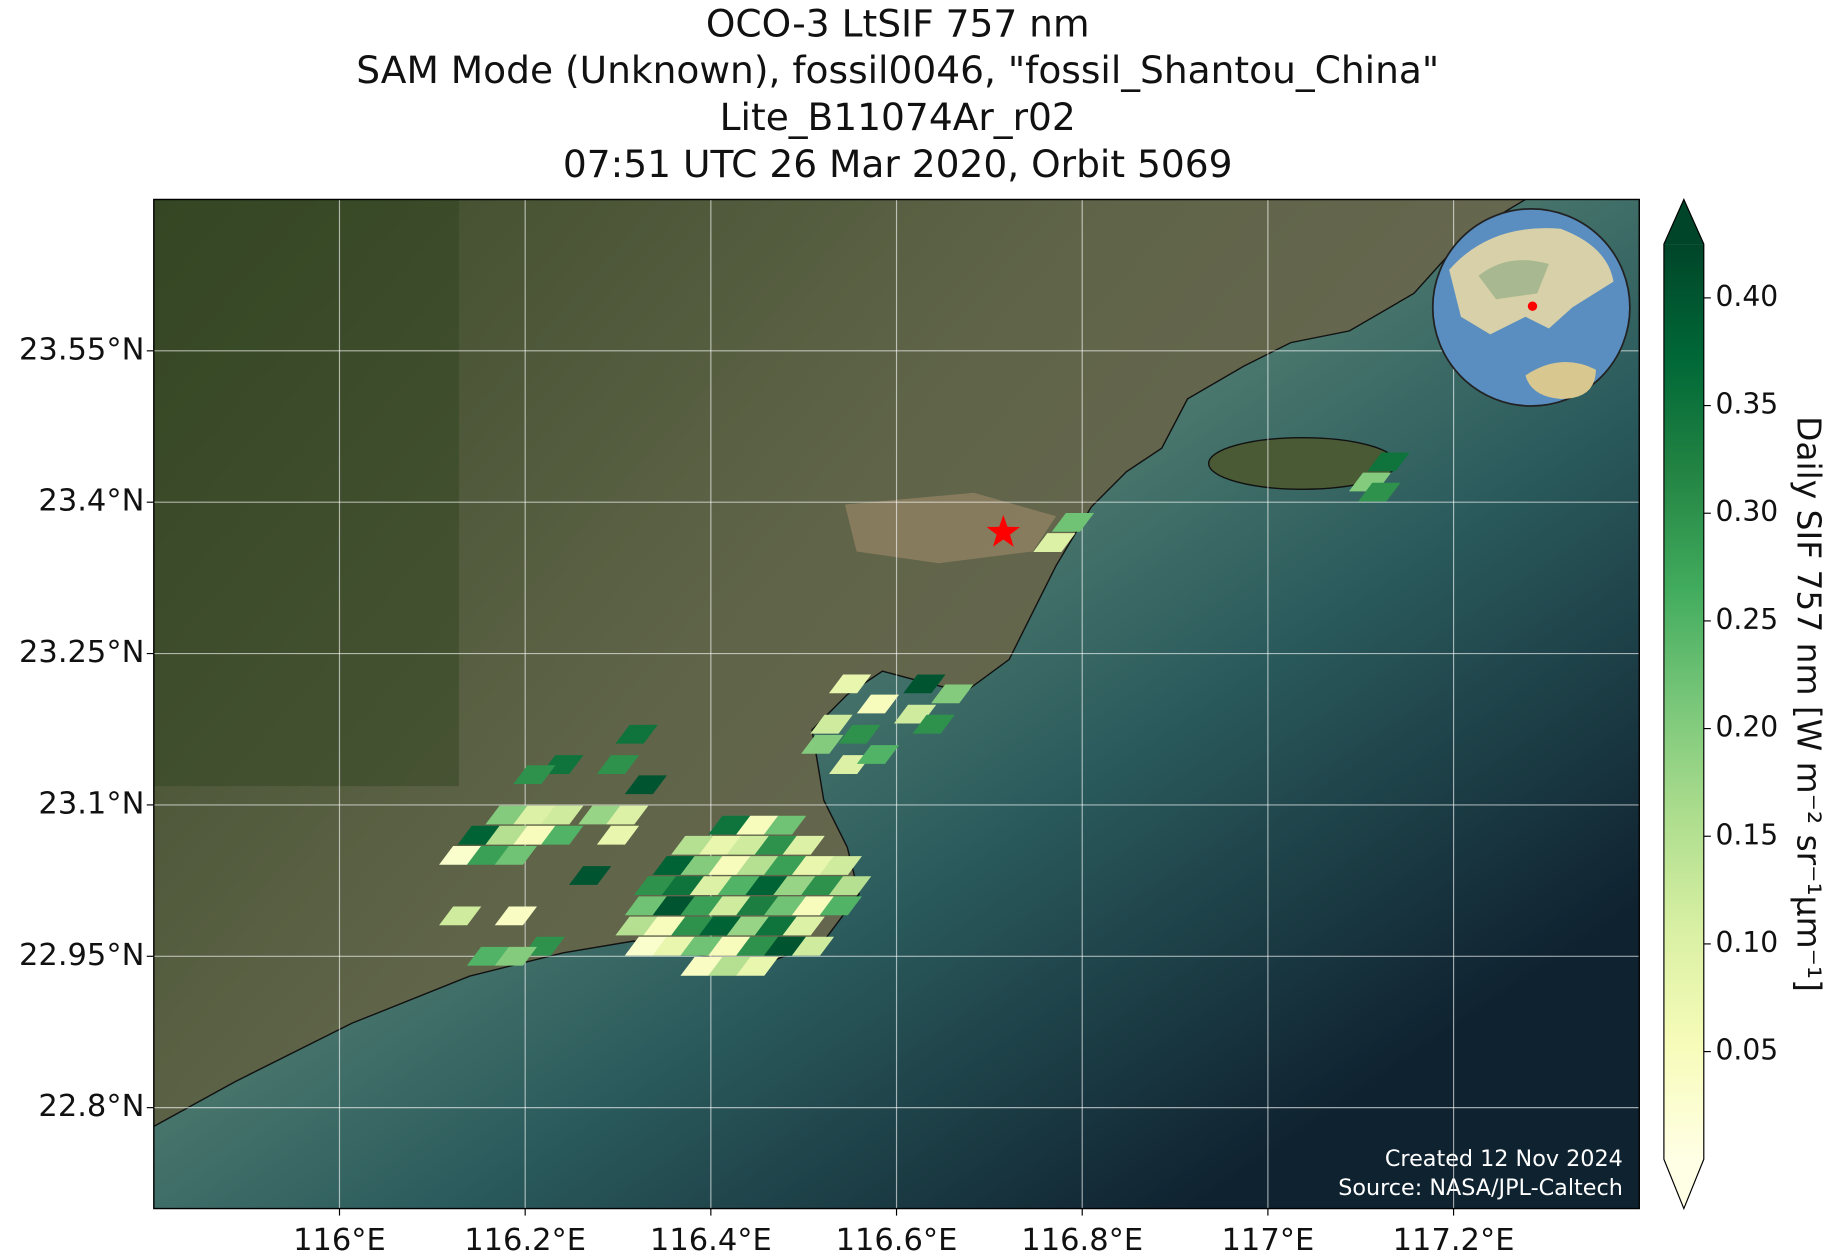  Describe the element at coordinates (1809, 704) in the screenshot. I see `colorbar-label: Daily SIF 757 nm [W m⁻² sr⁻¹μm⁻¹]` at that location.